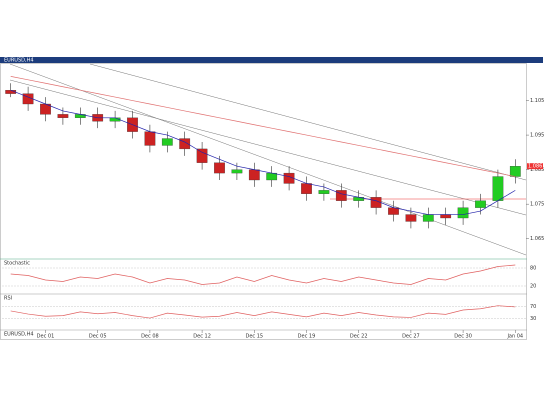 Image resolution: width=555 pixels, height=404 pixels. Describe the element at coordinates (533, 269) in the screenshot. I see `y-tick-label: 80` at that location.